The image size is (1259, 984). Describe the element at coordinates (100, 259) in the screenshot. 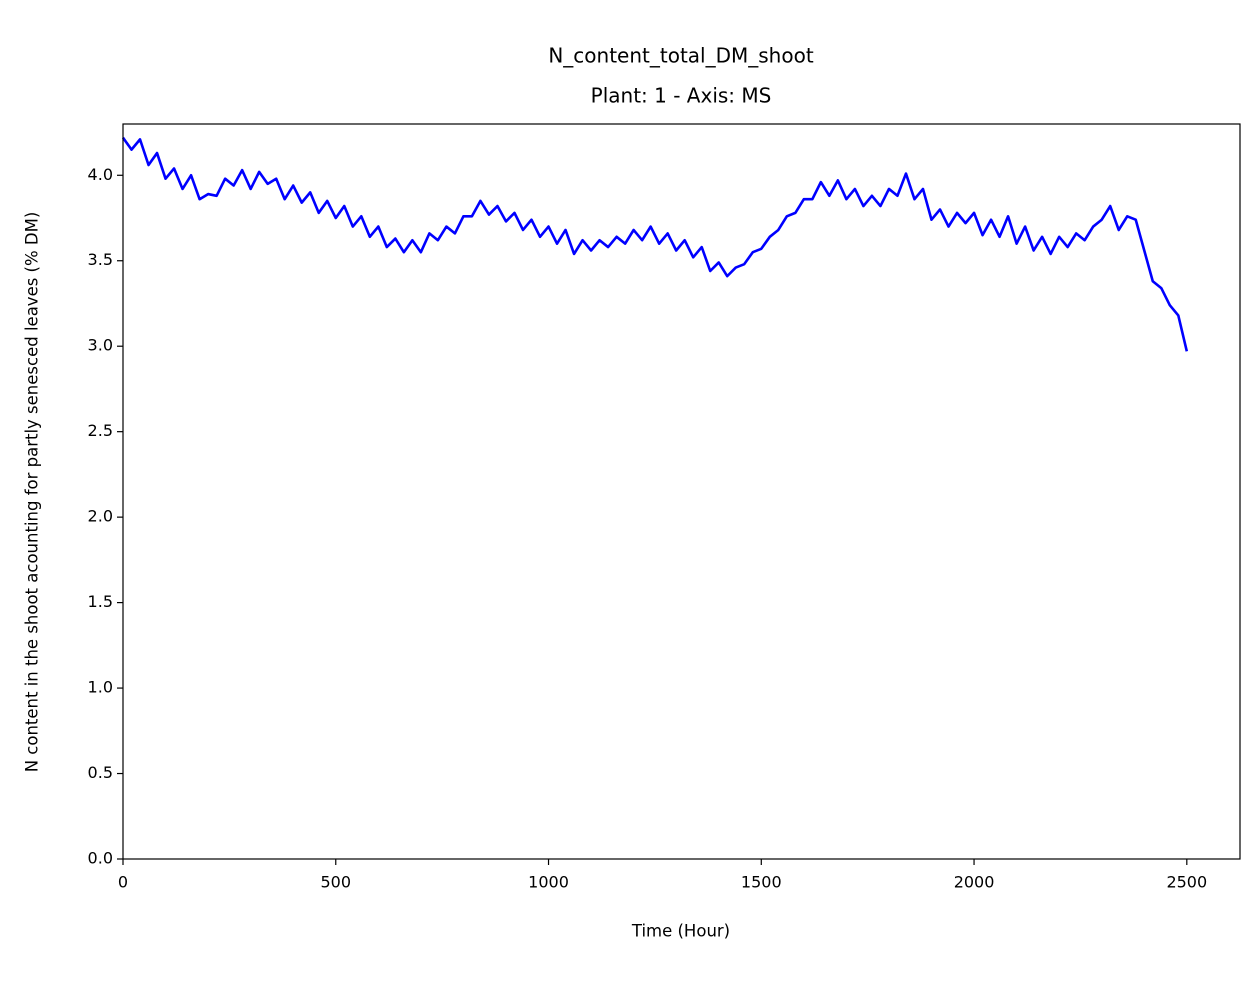

I see `y-tick-label: 3.5` at that location.